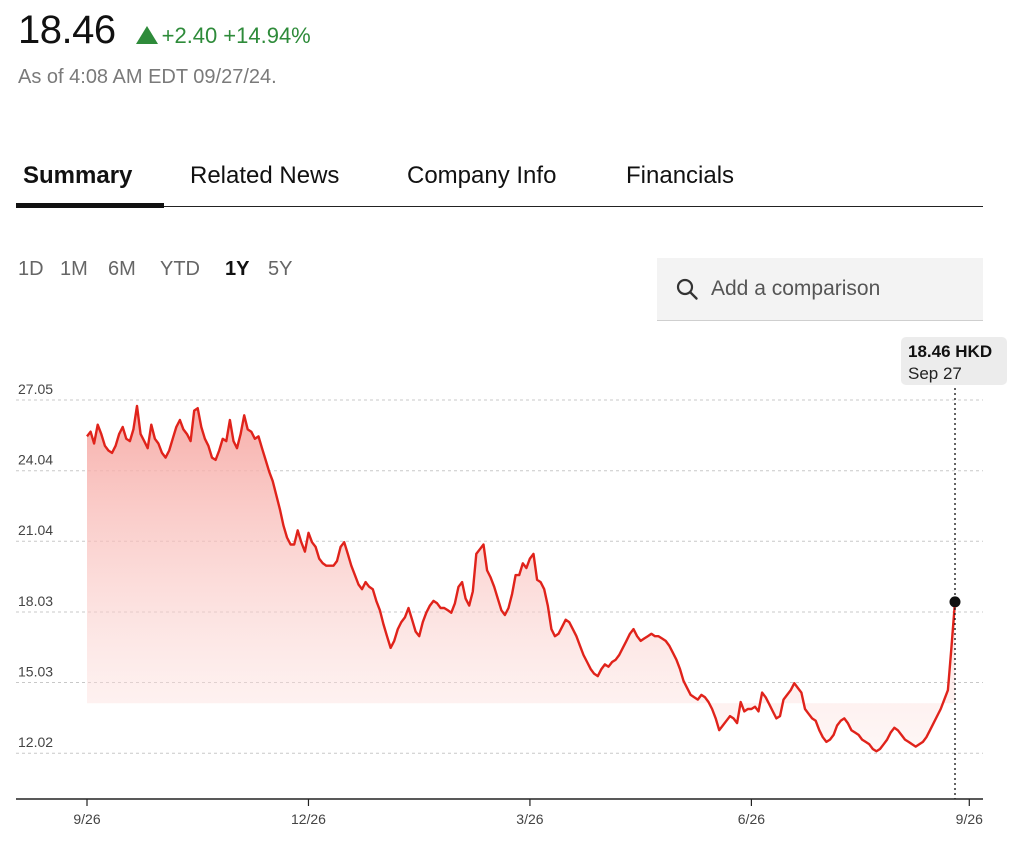 The height and width of the screenshot is (849, 1024). I want to click on active-tab-indicator, so click(90, 205).